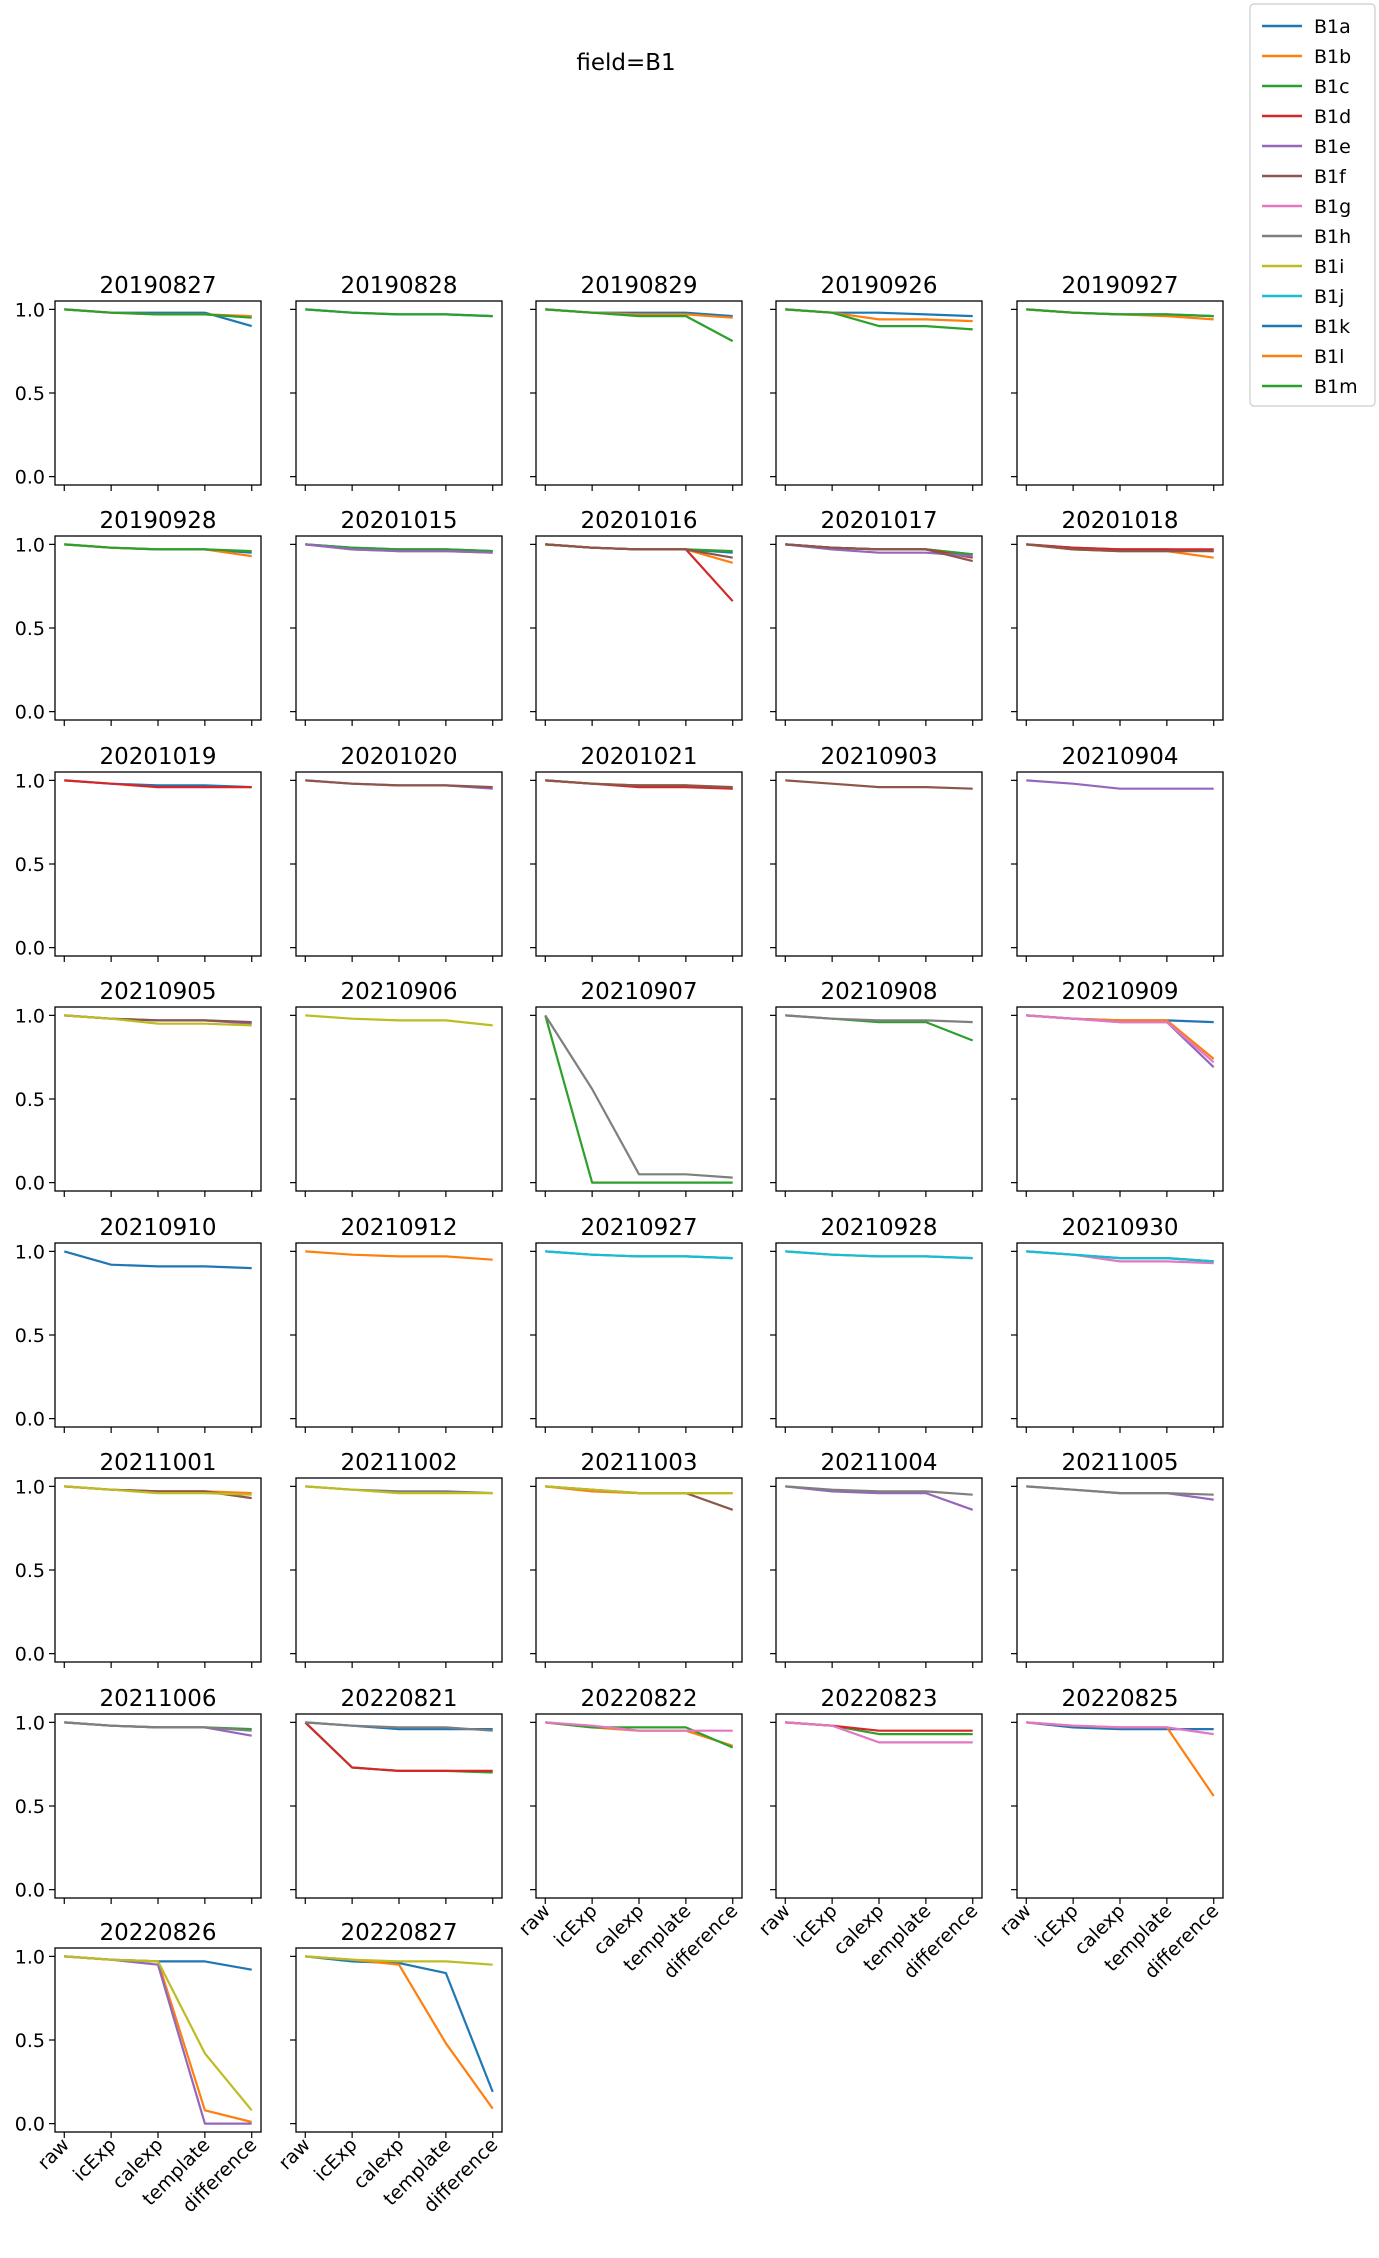 The height and width of the screenshot is (2258, 1379). I want to click on panel-20211001: 20211001 0.0 0.5 1.0, so click(138, 1559).